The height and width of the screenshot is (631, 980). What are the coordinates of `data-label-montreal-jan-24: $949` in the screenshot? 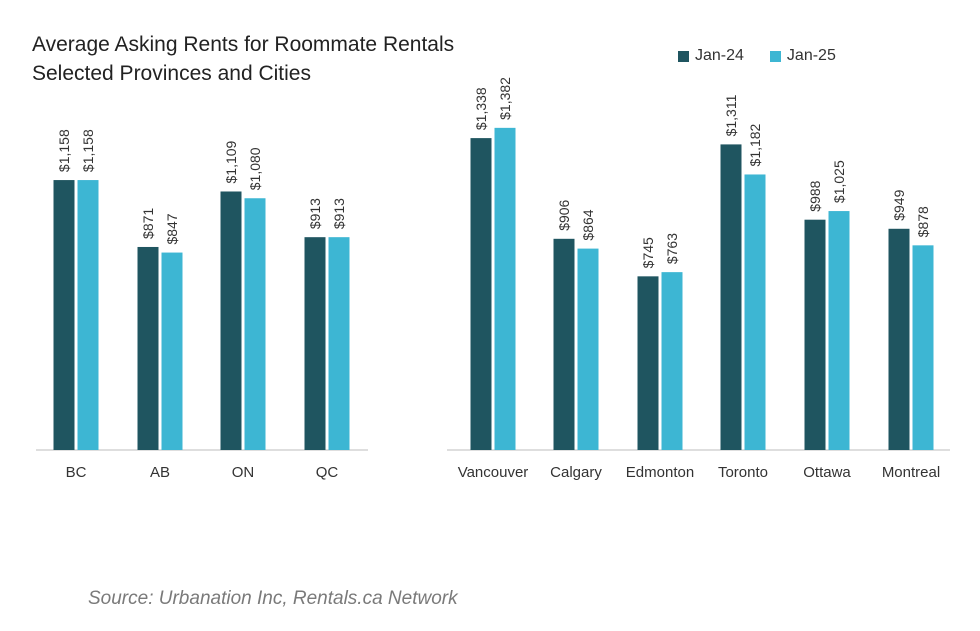 It's located at (899, 204).